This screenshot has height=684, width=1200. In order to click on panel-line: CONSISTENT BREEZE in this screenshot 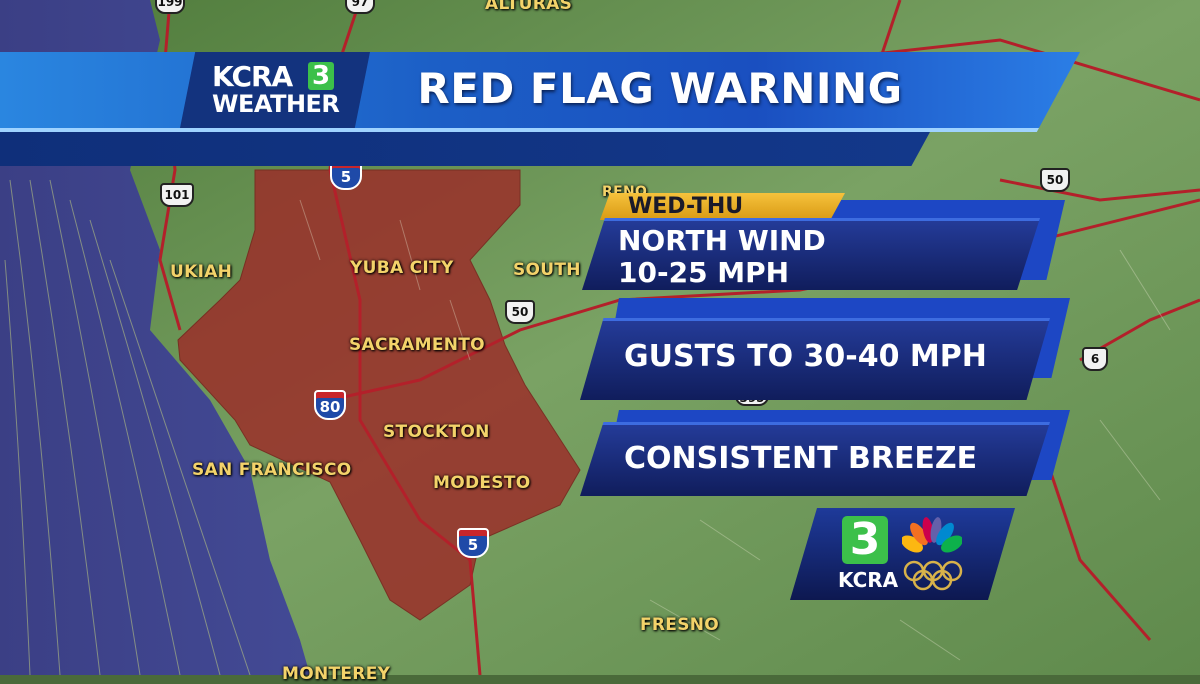, I will do `click(801, 458)`.